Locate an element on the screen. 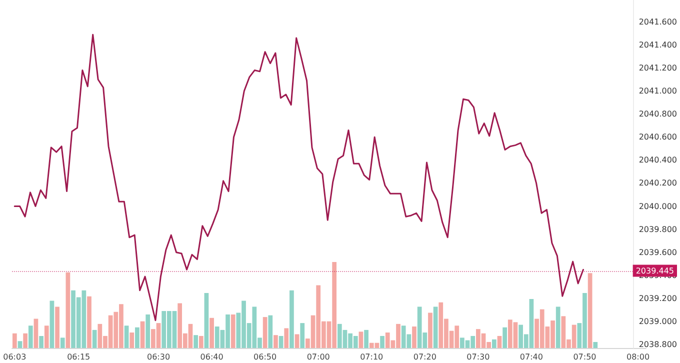  y-tick-label: 2040.400 is located at coordinates (657, 160).